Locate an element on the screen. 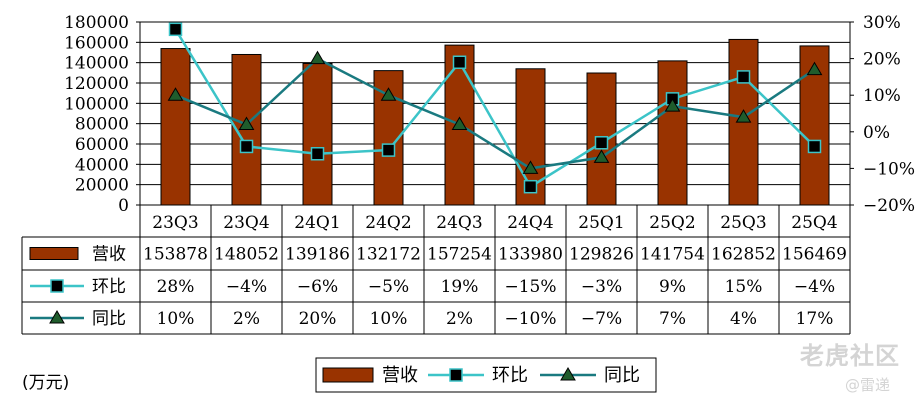  table-cell: −10% is located at coordinates (530, 319).